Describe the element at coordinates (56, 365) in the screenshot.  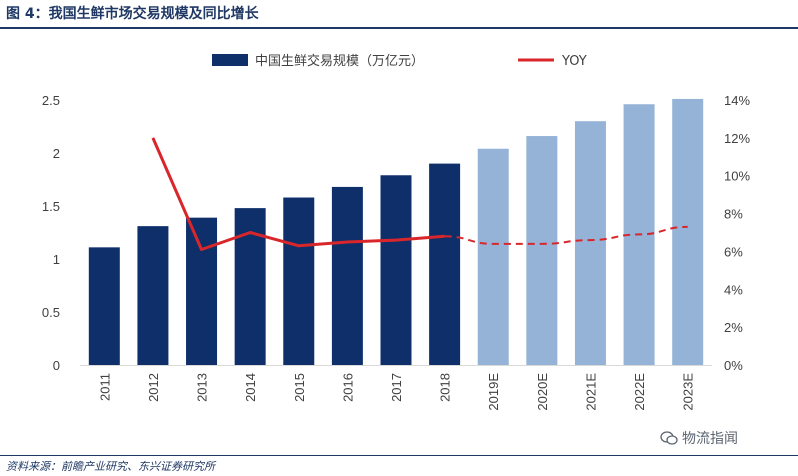
I see `y-left-tick-label: 0` at that location.